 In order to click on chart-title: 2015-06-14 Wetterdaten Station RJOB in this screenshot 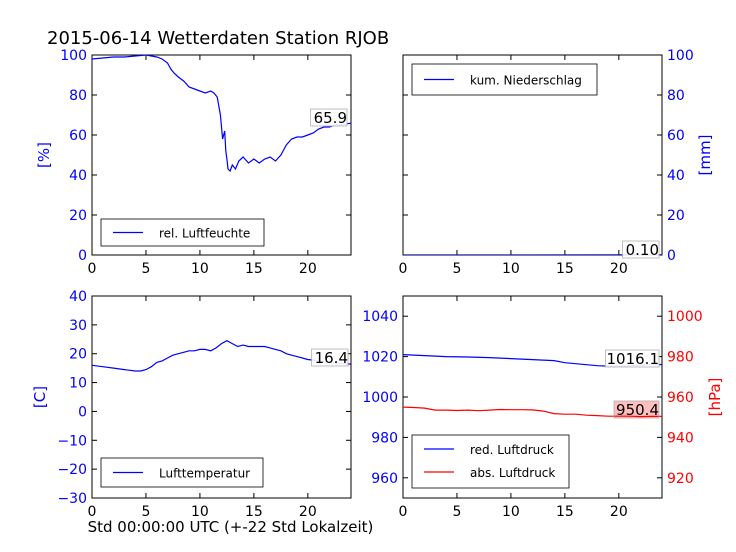, I will do `click(218, 38)`.